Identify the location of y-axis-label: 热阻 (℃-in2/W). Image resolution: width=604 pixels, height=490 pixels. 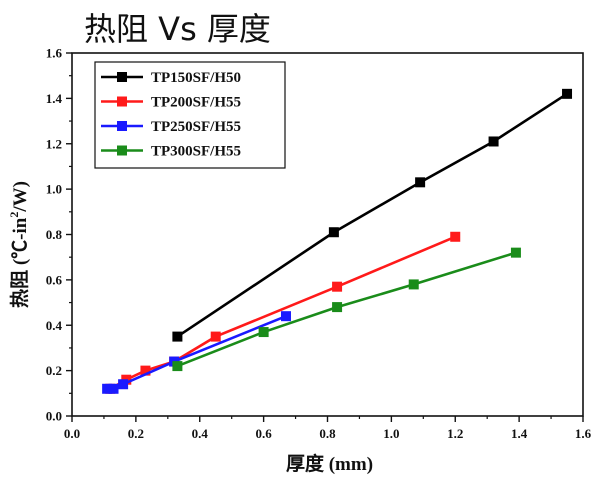
(19, 244).